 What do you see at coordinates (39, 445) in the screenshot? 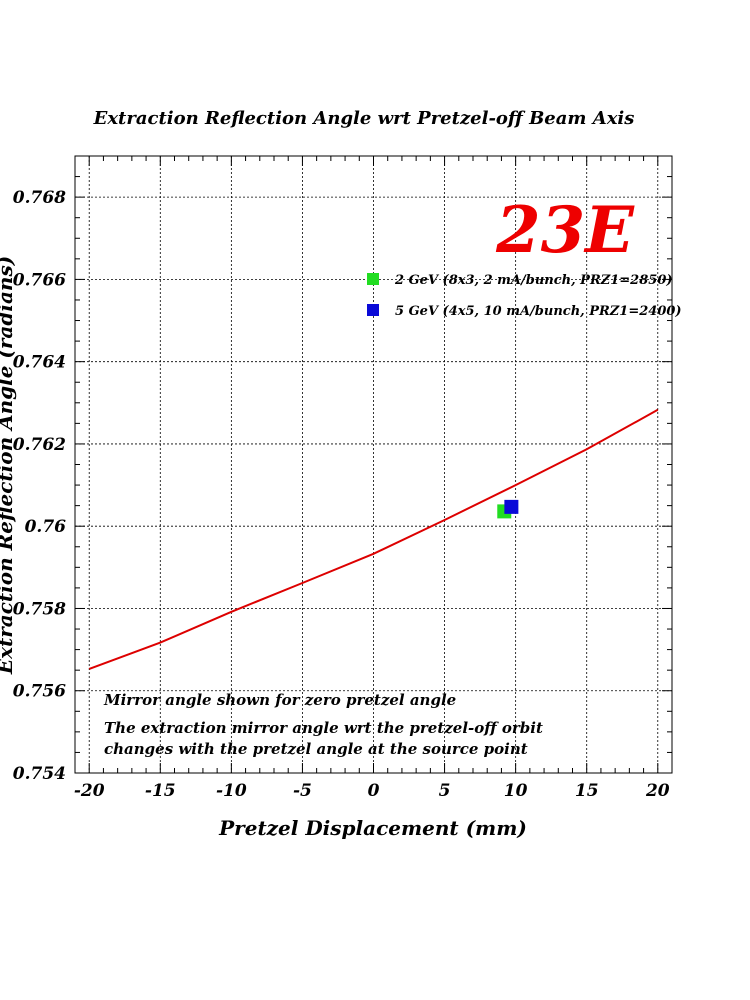
I see `y-tick-label: 0.762` at bounding box center [39, 445].